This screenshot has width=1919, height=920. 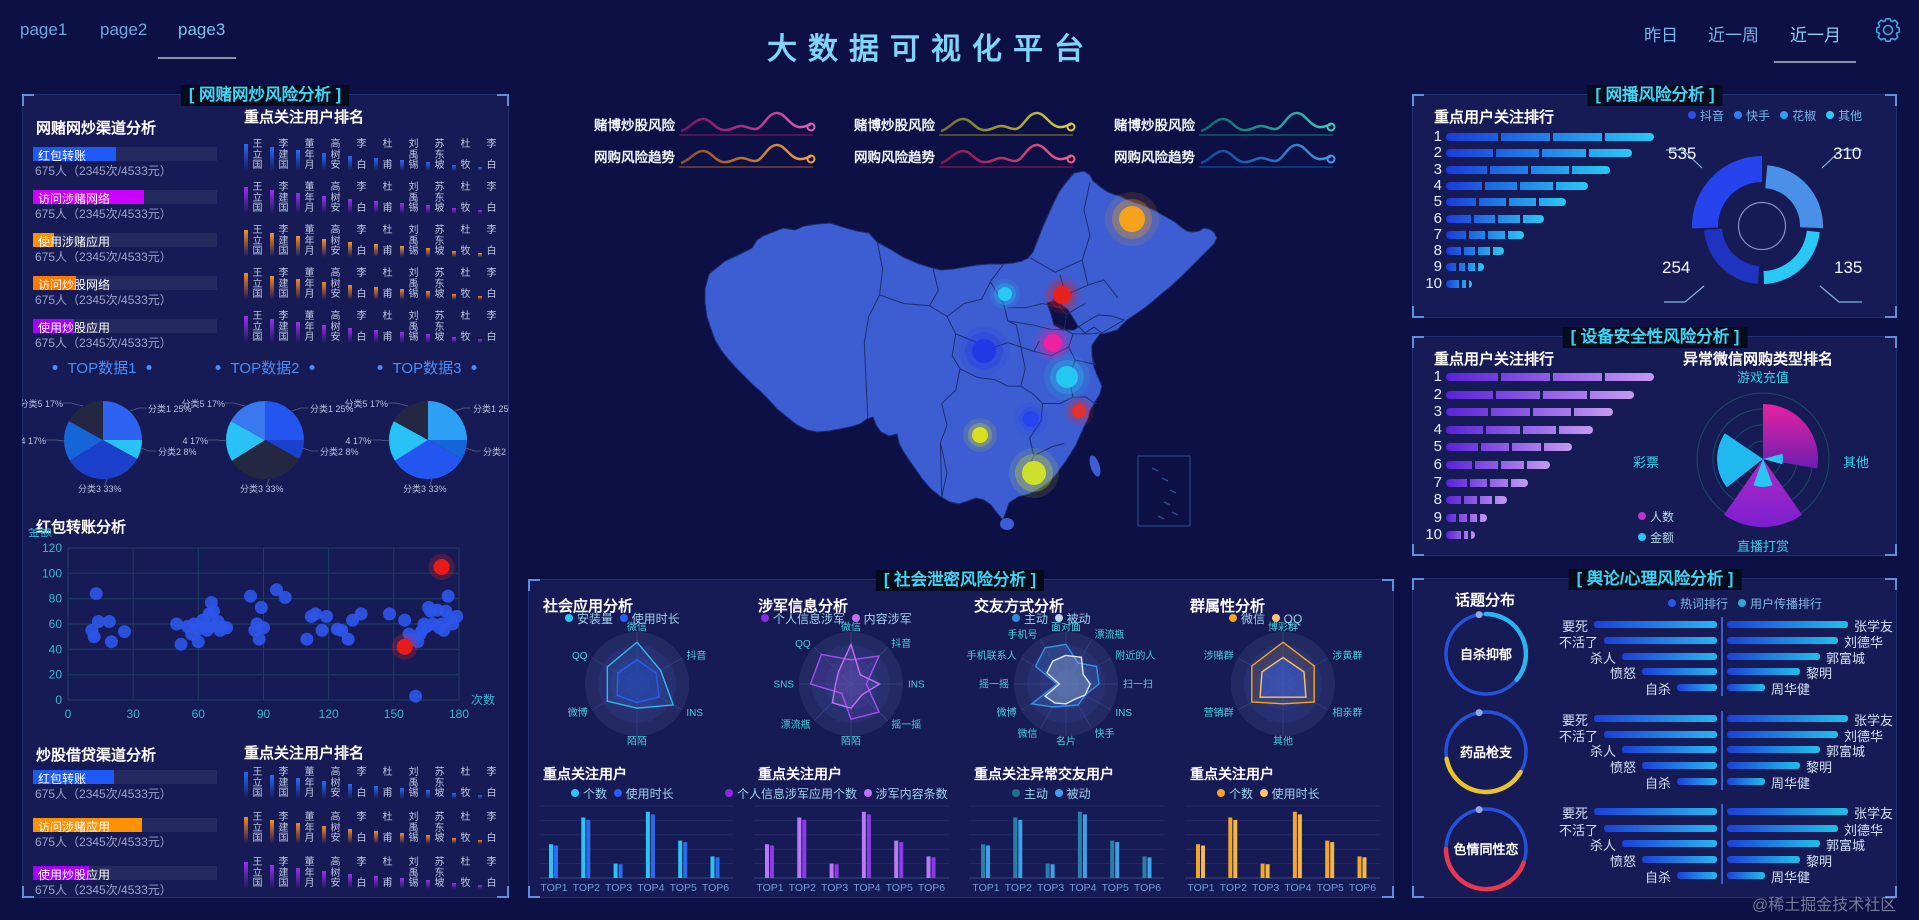 I want to click on svg-text: 150, so click(x=394, y=714).